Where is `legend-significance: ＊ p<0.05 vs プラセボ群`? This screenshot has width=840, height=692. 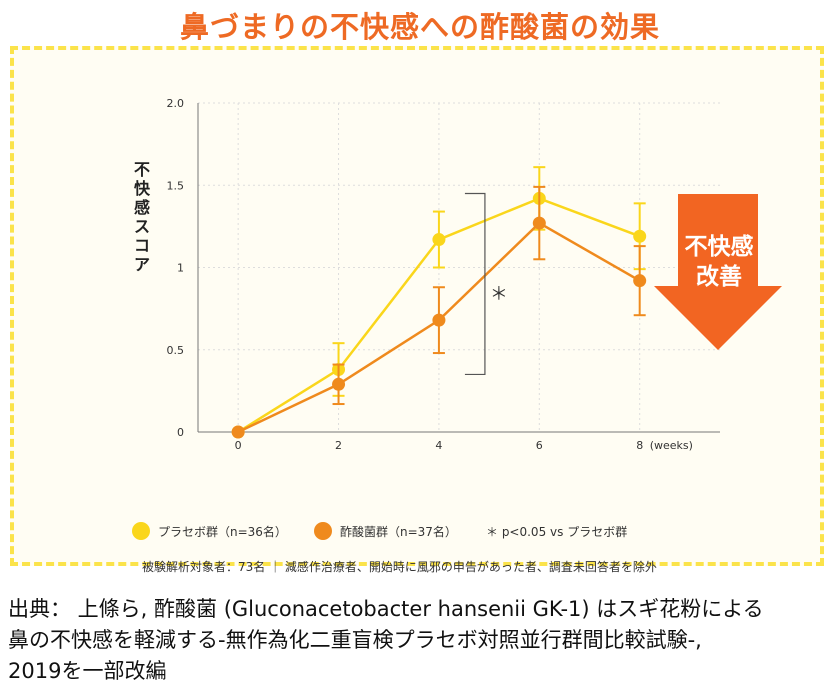 legend-significance: ＊ p<0.05 vs プラセボ群 is located at coordinates (556, 531).